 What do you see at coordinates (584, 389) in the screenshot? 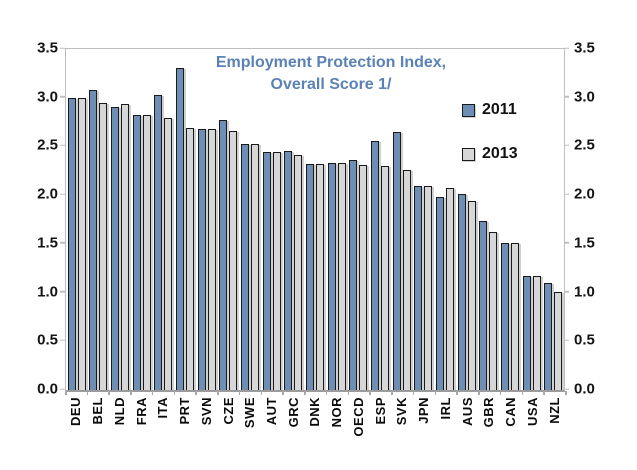
I see `ytick-label: 0.0` at bounding box center [584, 389].